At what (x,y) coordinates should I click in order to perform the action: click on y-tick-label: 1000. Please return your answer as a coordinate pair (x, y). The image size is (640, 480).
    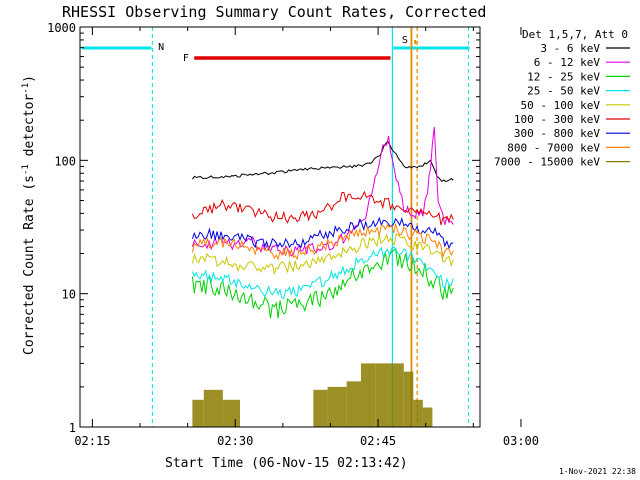
    Looking at the image, I should click on (61, 28).